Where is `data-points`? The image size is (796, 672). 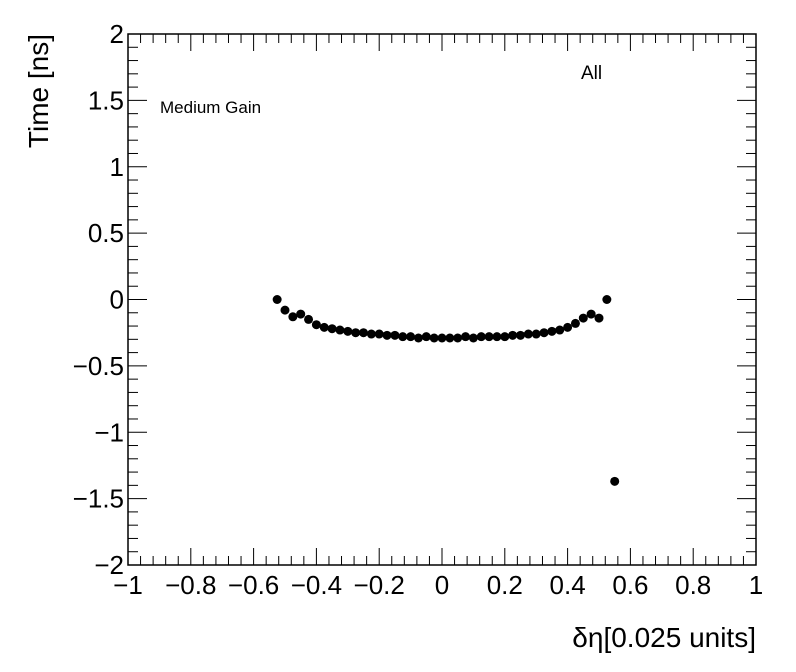
data-points is located at coordinates (446, 390).